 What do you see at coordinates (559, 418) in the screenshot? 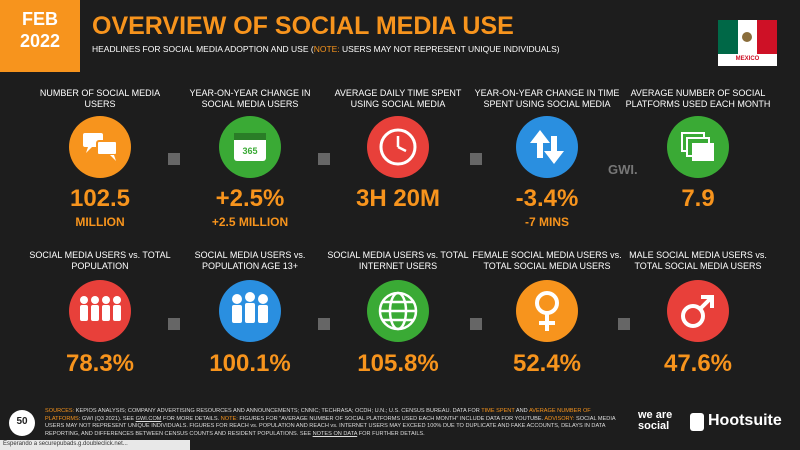
I see `footnote-part: ADVISORY:` at bounding box center [559, 418].